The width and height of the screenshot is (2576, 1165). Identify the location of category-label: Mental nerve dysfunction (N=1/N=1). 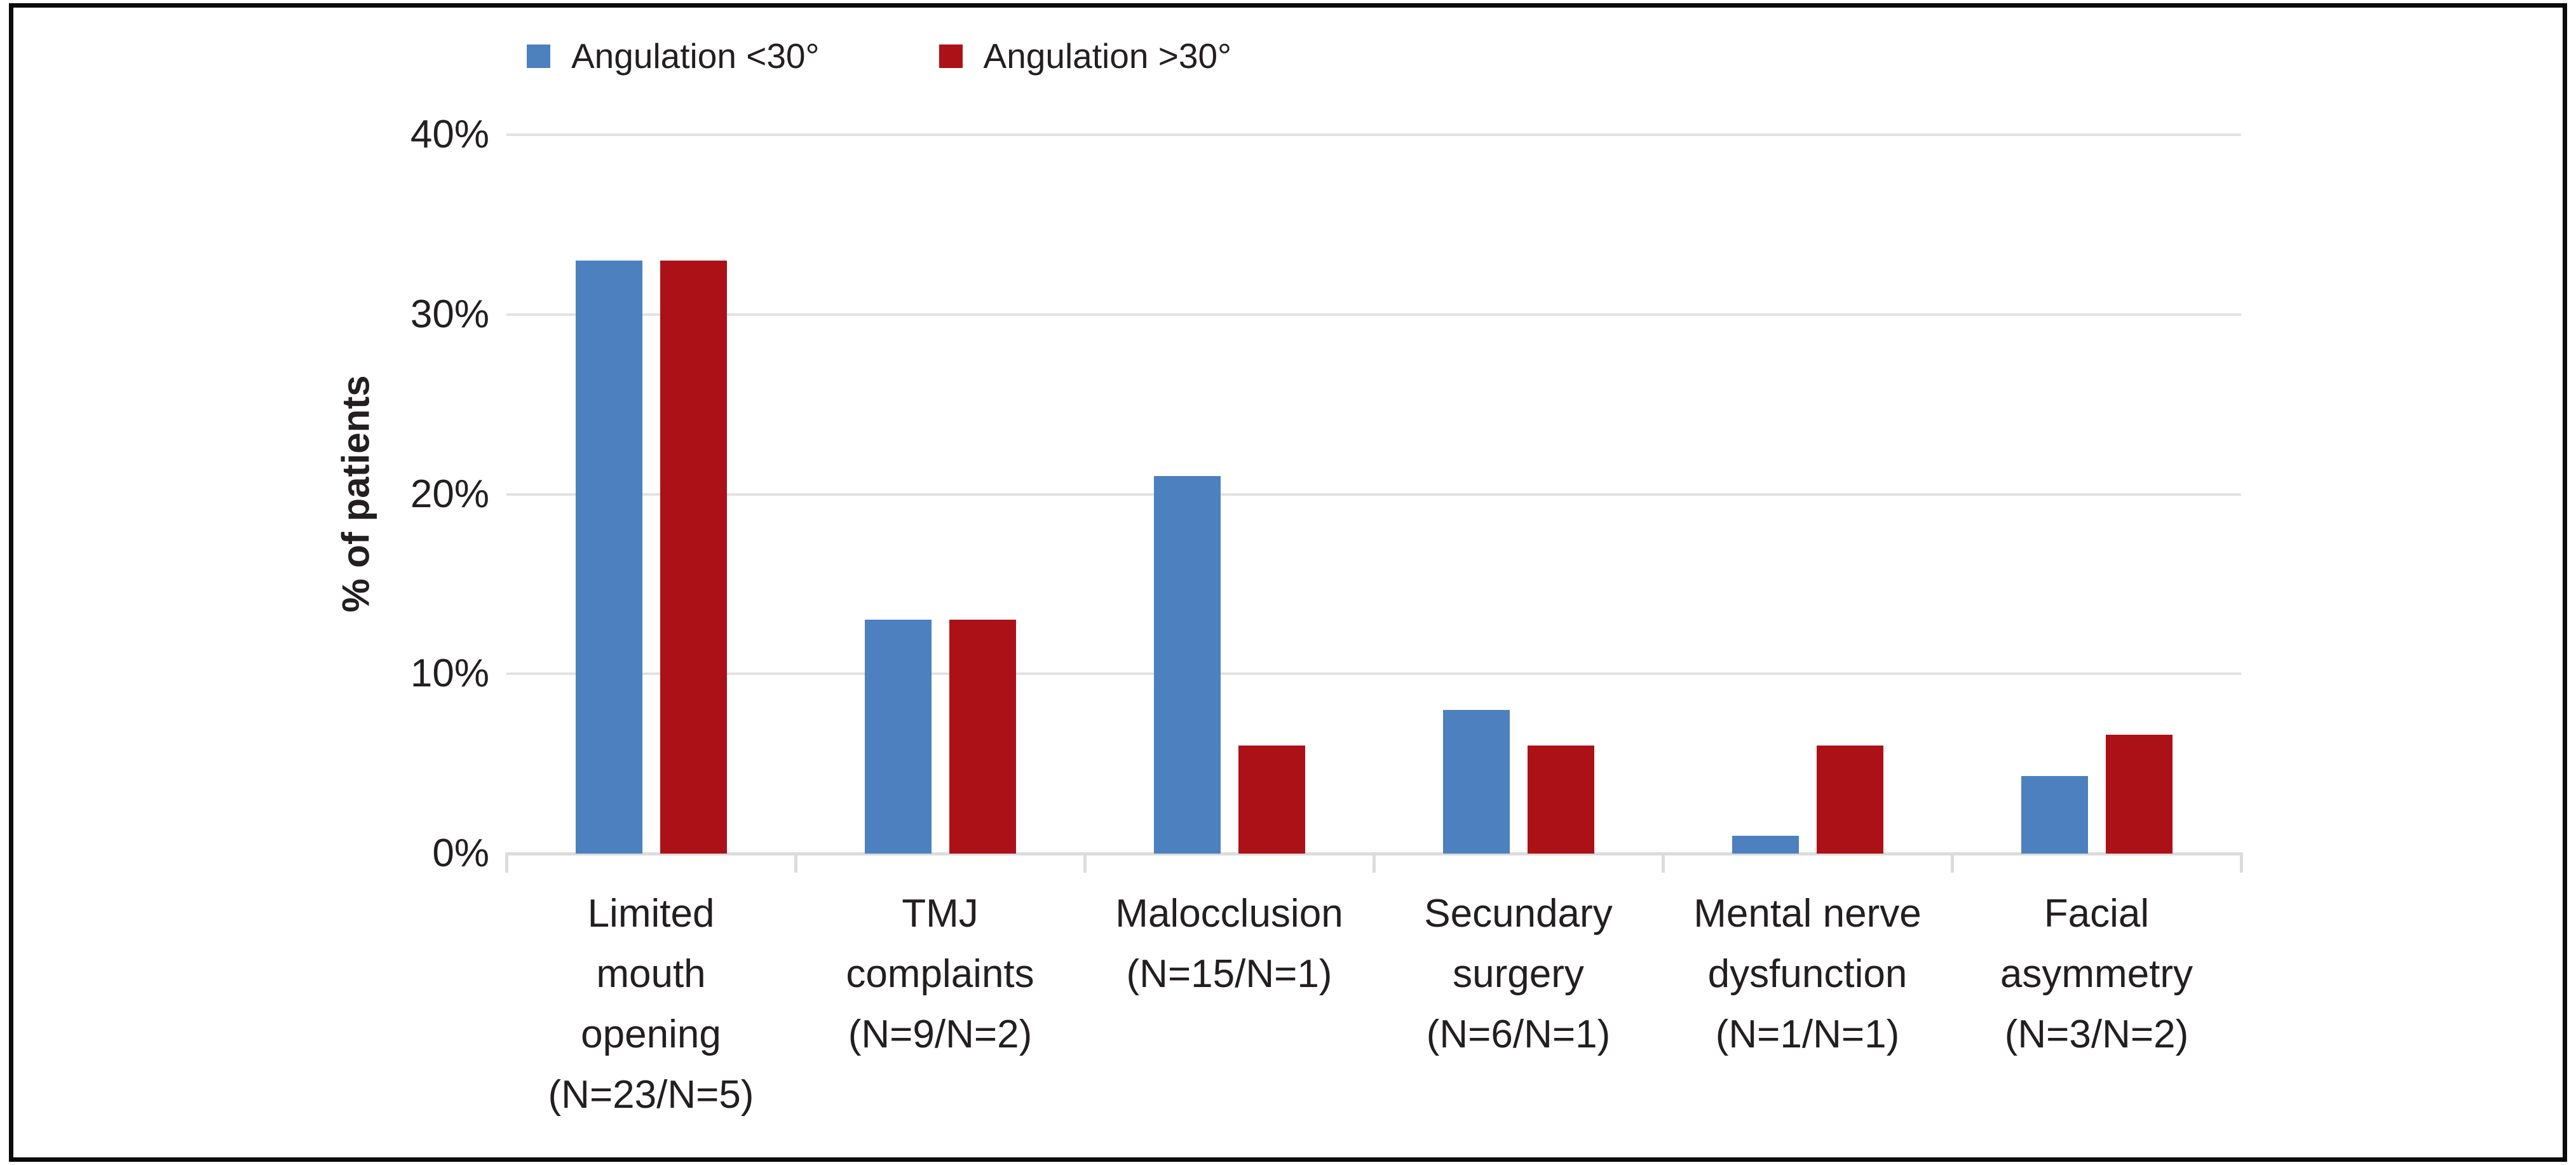
(1807, 974).